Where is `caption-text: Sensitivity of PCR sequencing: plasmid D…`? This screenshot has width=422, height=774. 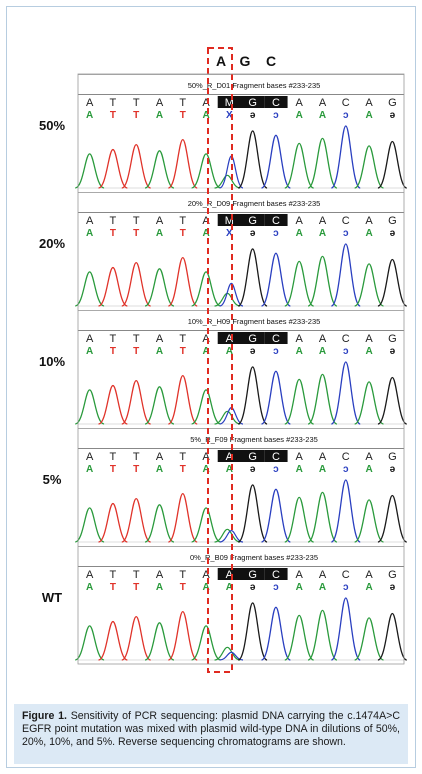
caption-text: Sensitivity of PCR sequencing: plasmid D… is located at coordinates (211, 729).